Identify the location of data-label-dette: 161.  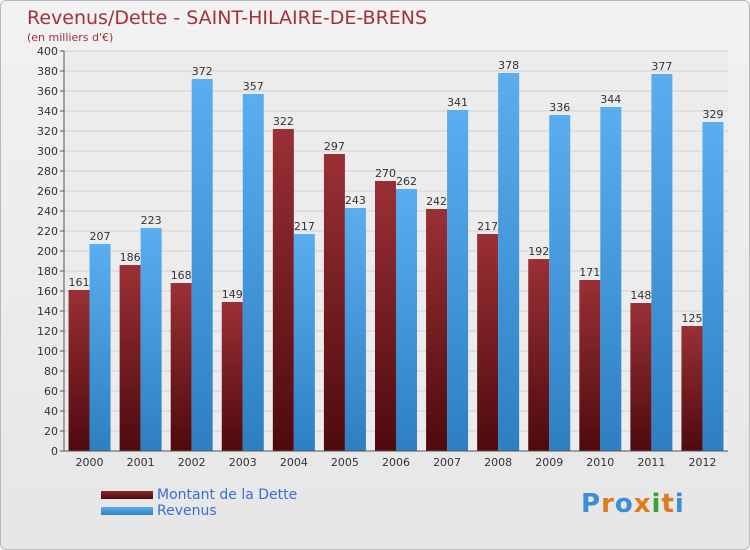
(79, 282).